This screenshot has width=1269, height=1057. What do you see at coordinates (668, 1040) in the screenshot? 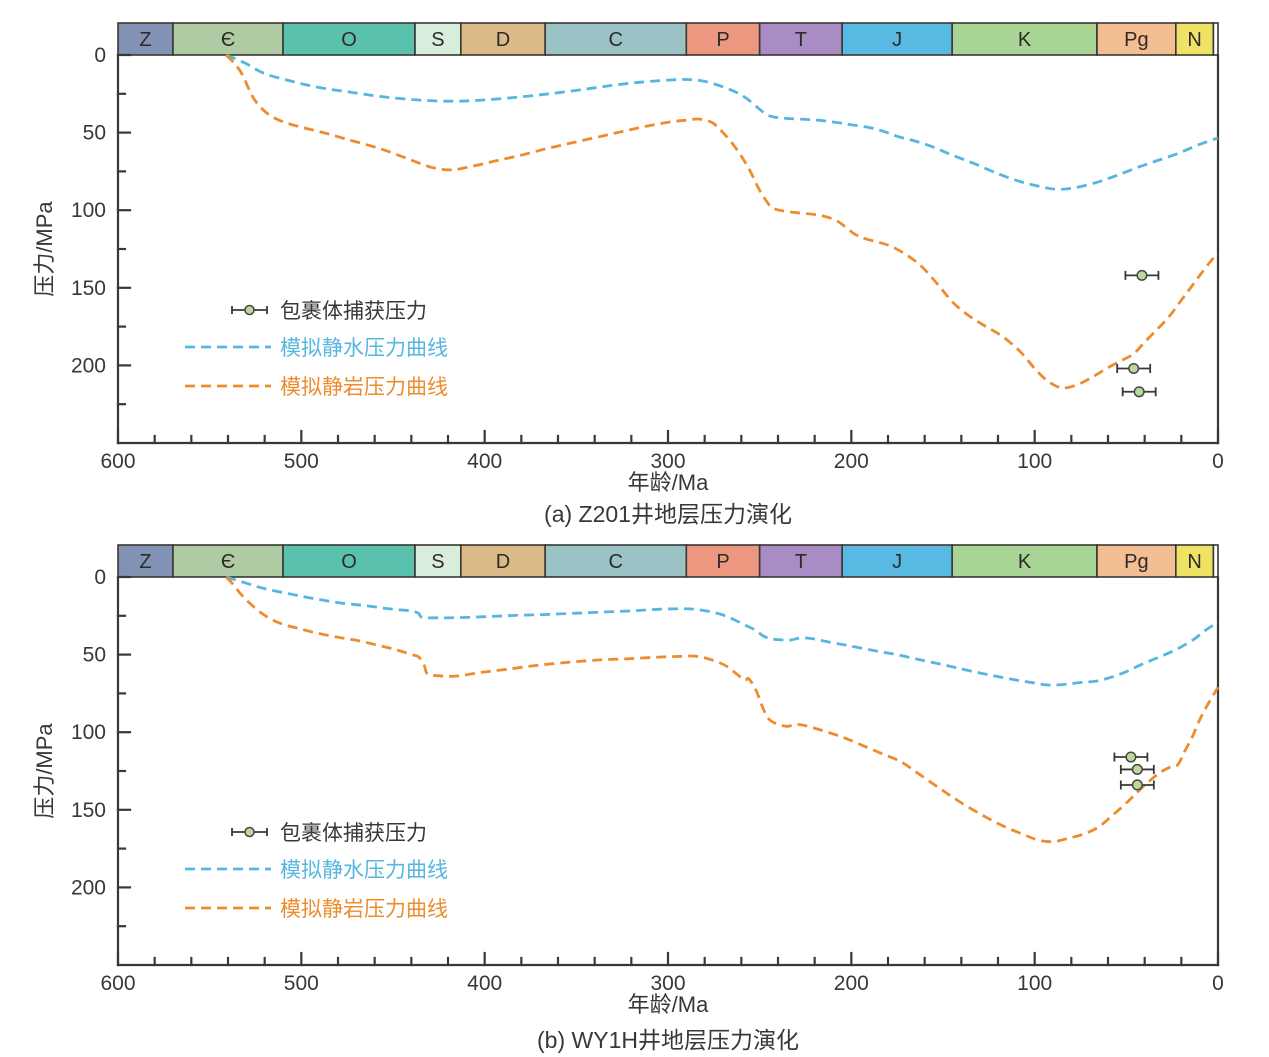
I see `caption-panel-b: (b) WY1H井地层压力演化` at bounding box center [668, 1040].